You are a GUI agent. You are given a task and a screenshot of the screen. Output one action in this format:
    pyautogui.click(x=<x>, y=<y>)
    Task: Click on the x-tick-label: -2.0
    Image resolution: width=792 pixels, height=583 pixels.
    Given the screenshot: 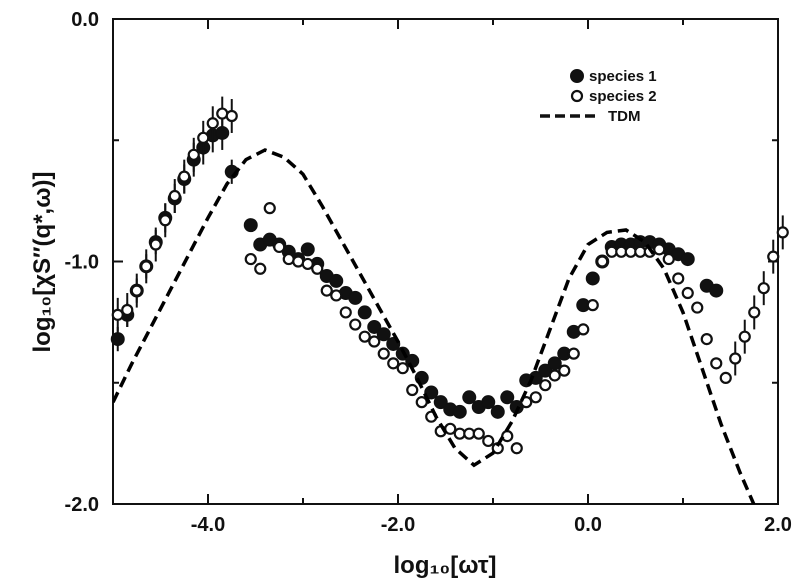 What is the action you would take?
    pyautogui.click(x=398, y=525)
    